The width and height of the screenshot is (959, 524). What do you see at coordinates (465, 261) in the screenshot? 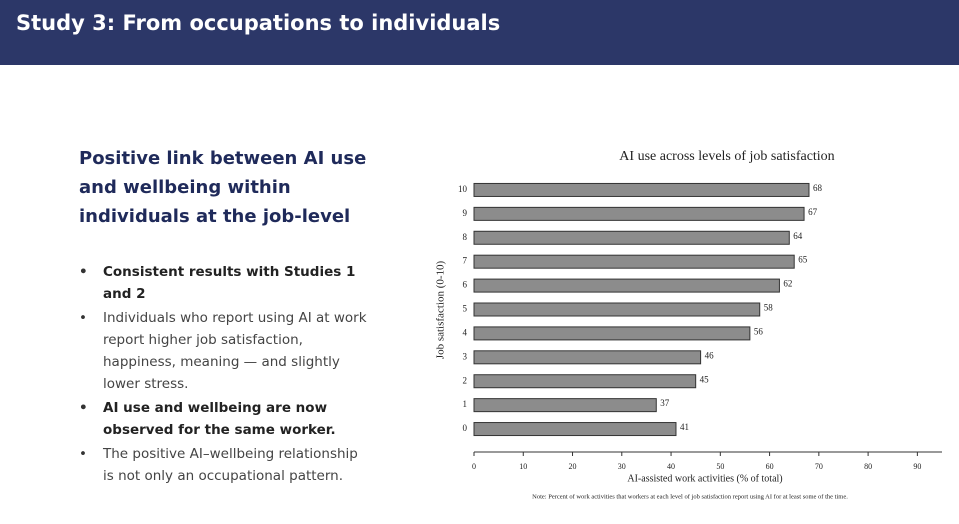
I see `y-tick-label: 7` at bounding box center [465, 261].